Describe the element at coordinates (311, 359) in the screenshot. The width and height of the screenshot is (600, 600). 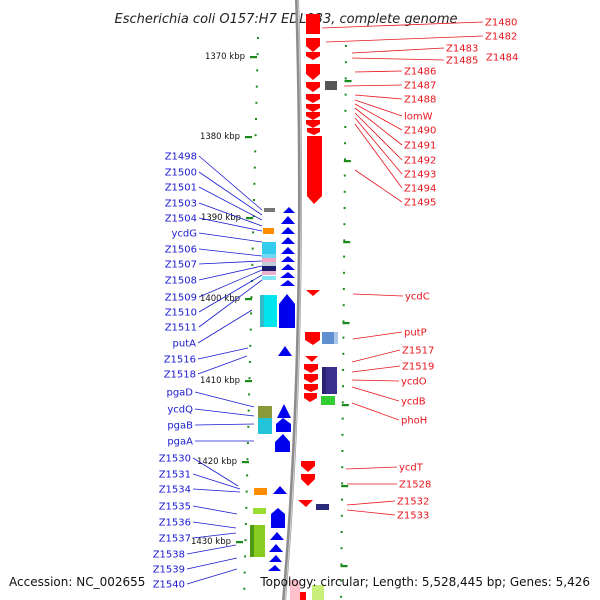
I see `gene-z1517` at that location.